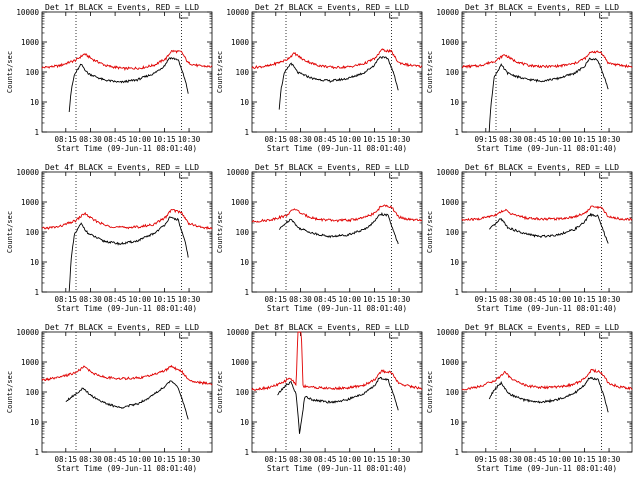  Describe the element at coordinates (332, 7) in the screenshot. I see `panel-title: Det 2f BLACK = Events, RED = LLD` at that location.